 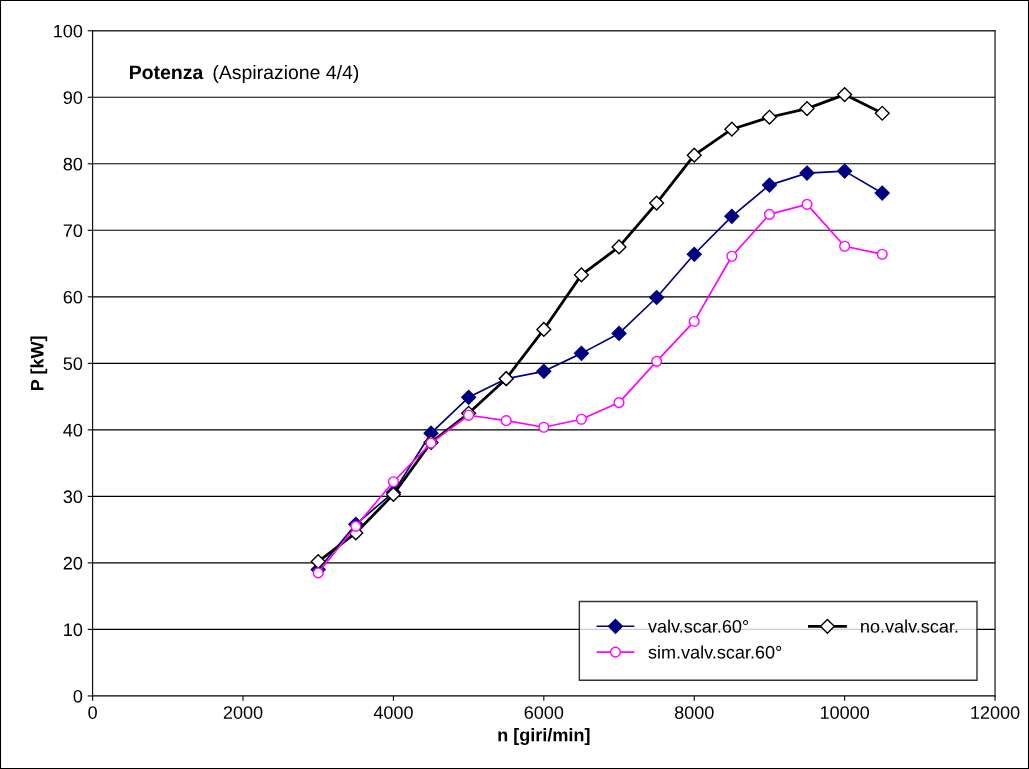 I want to click on y-tick-label: 40, so click(x=73, y=430).